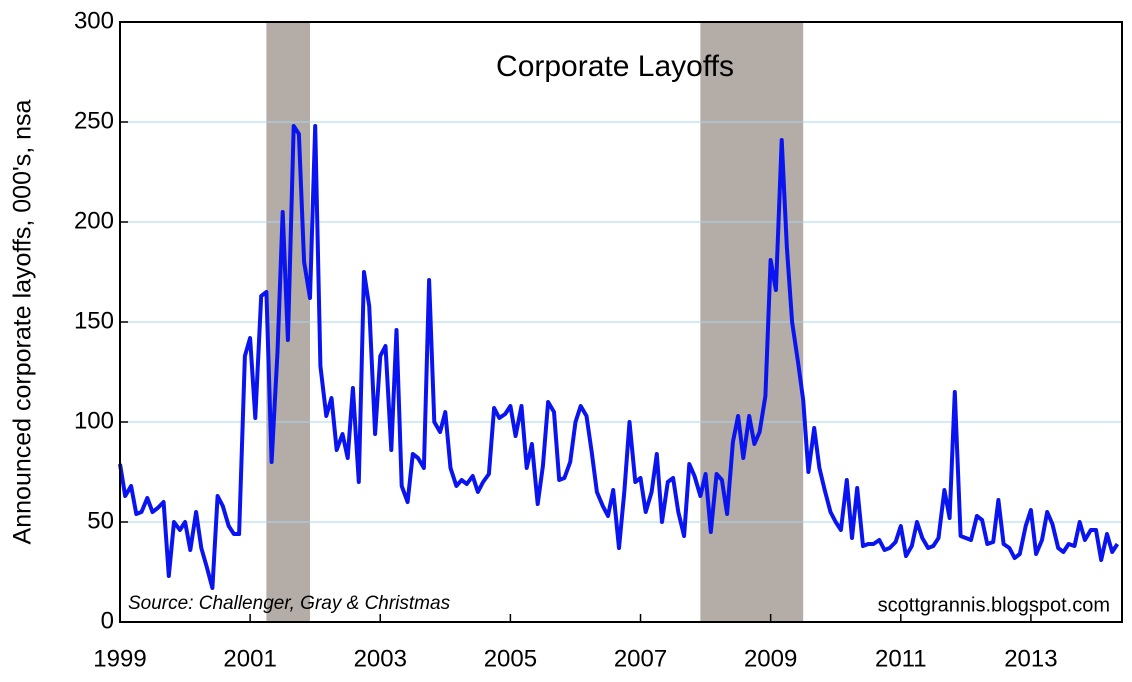 Image resolution: width=1132 pixels, height=682 pixels. Describe the element at coordinates (107, 620) in the screenshot. I see `y-tick-label: 0` at that location.